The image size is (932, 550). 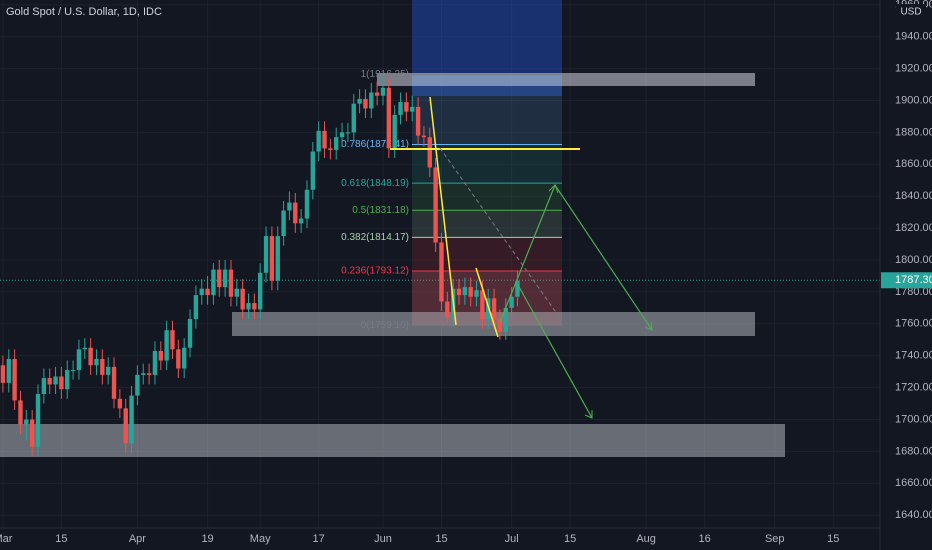 I want to click on last-price-badge, so click(x=906, y=280).